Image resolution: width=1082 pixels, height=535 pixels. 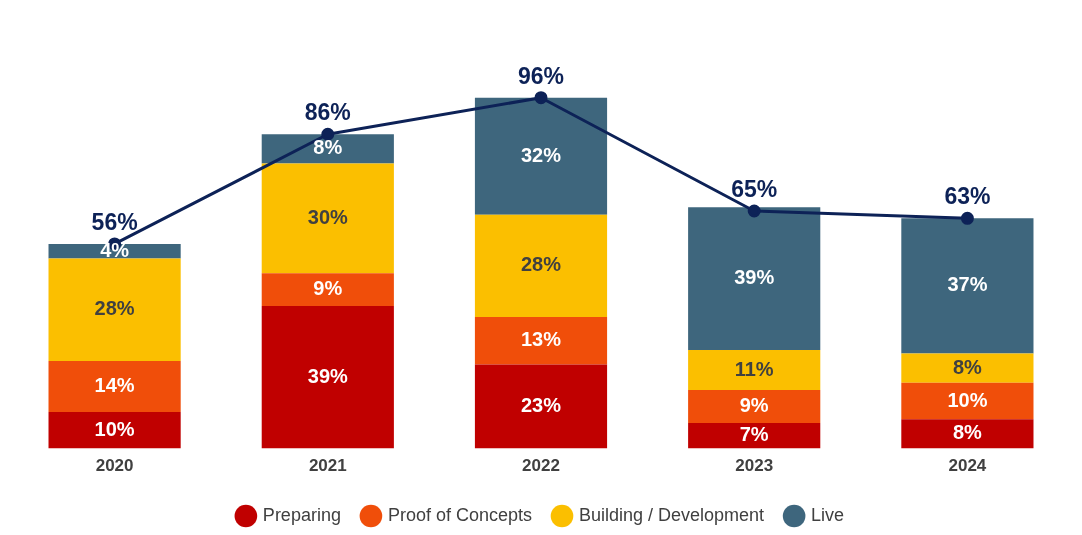 What do you see at coordinates (541, 75) in the screenshot?
I see `data-label: 96%` at bounding box center [541, 75].